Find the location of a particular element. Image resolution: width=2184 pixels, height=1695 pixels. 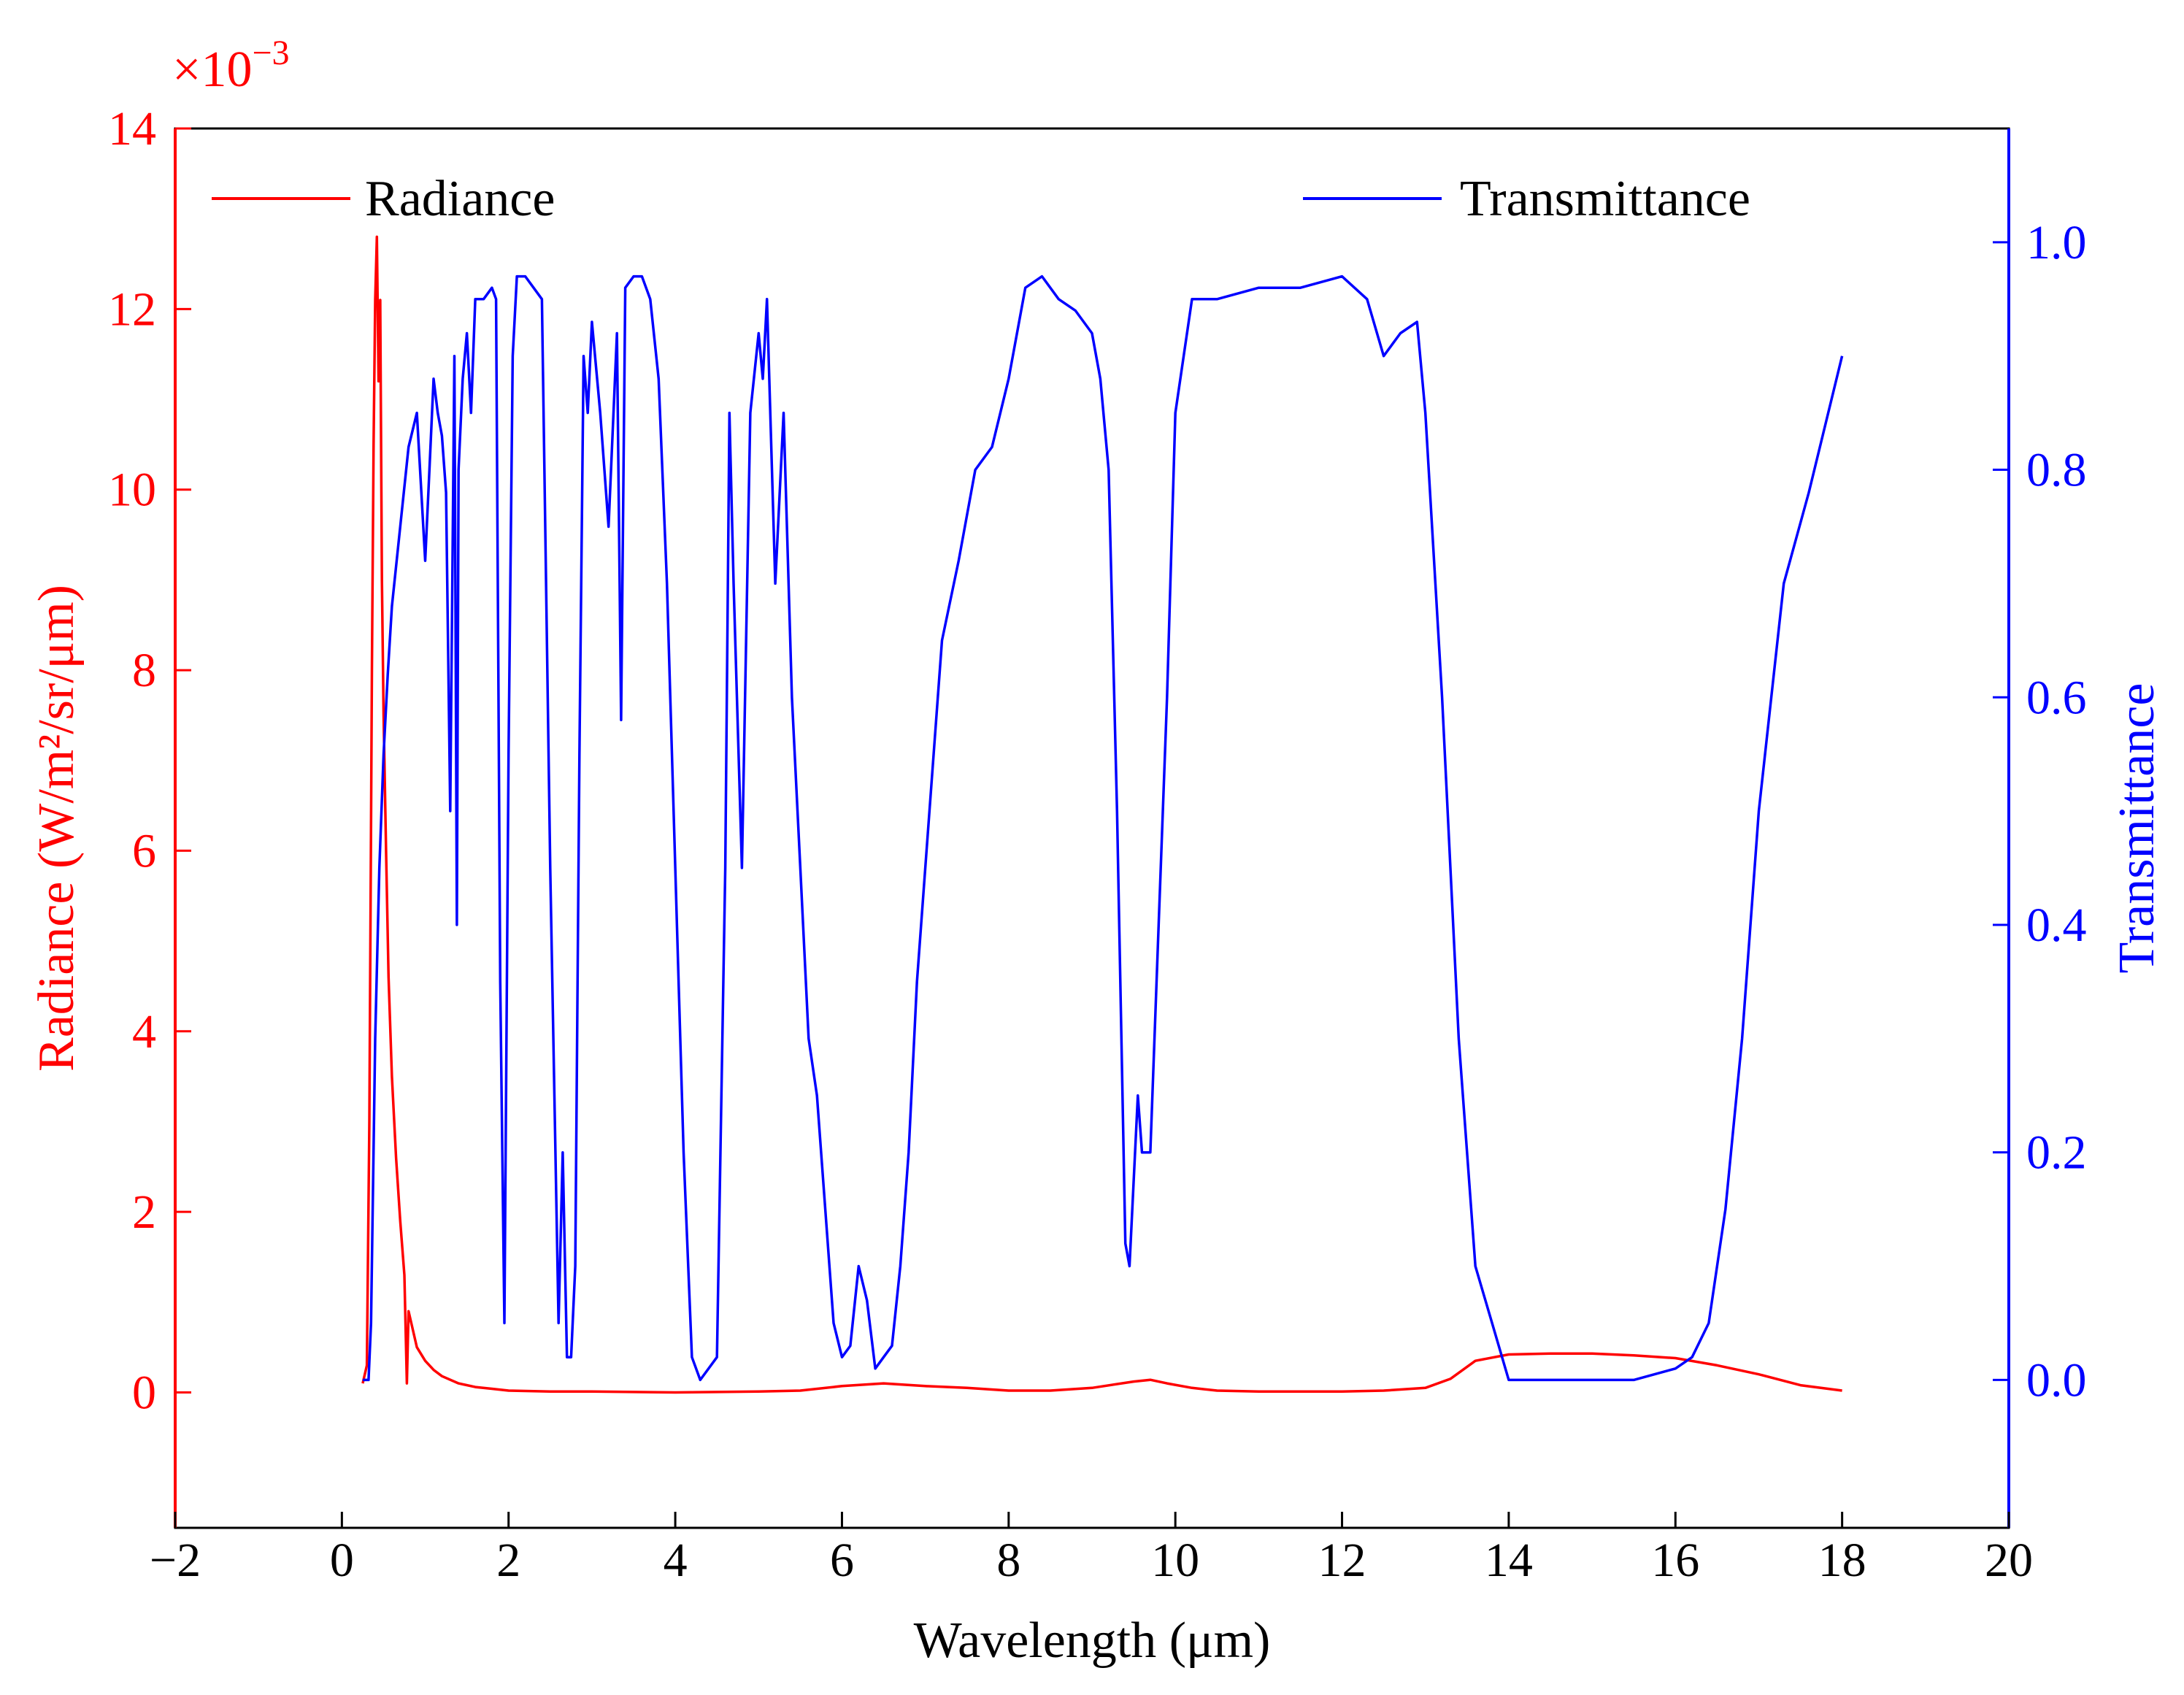

y-left-tick-label: 4 is located at coordinates (144, 1031).